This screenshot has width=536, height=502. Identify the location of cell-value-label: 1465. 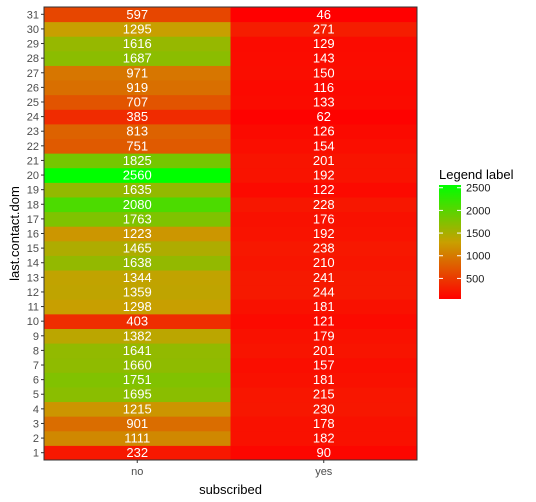
(137, 248).